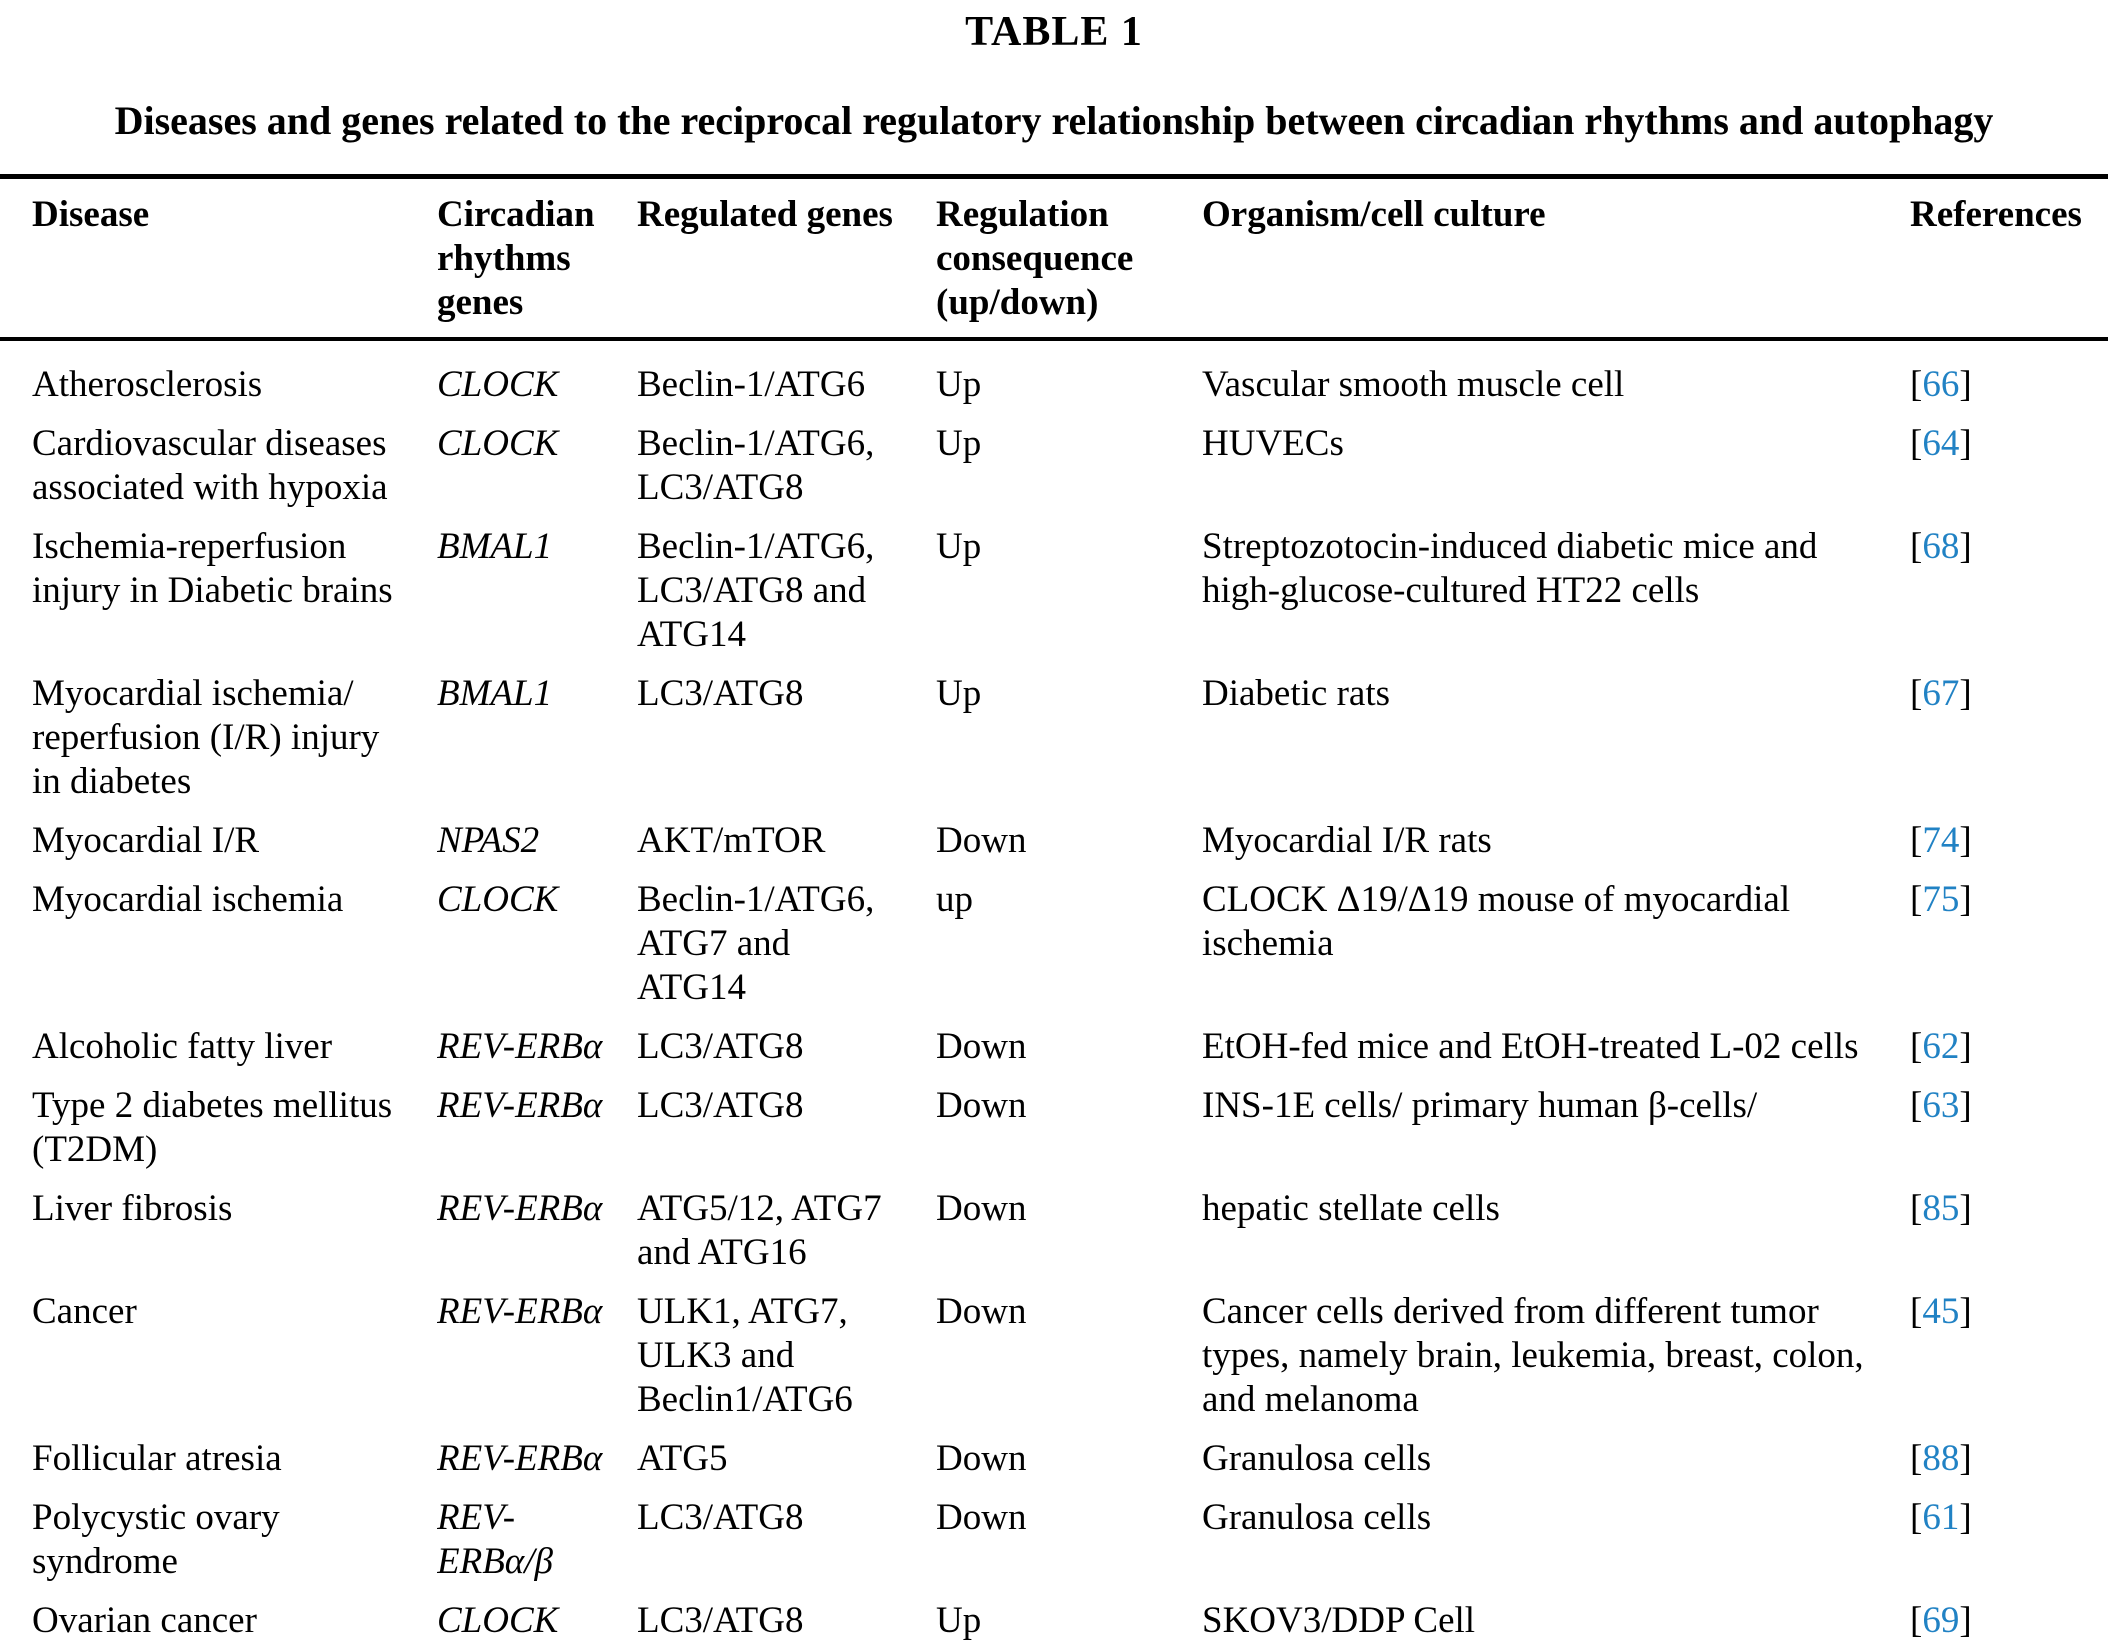 This screenshot has width=2108, height=1652. Describe the element at coordinates (156, 1539) in the screenshot. I see `cell-disease: Polycystic ovary syndrome` at that location.